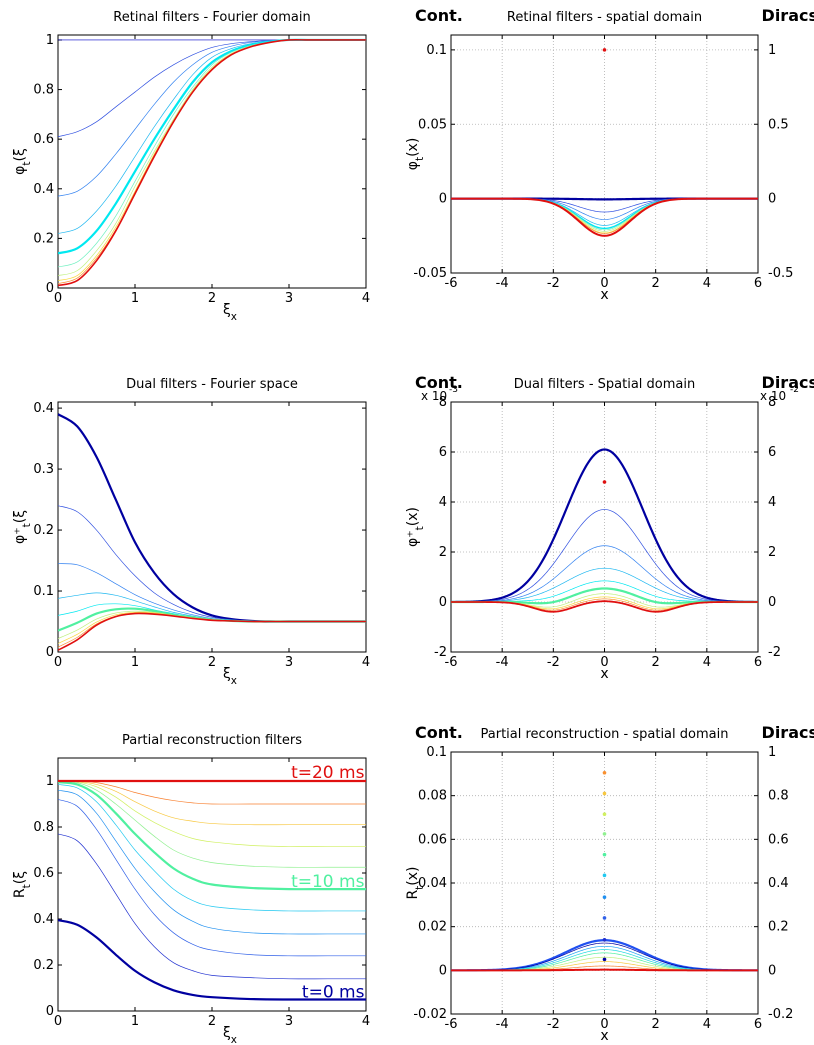 This screenshot has height=1045, width=814. I want to click on y-tick-label: 0.05, so click(432, 124).